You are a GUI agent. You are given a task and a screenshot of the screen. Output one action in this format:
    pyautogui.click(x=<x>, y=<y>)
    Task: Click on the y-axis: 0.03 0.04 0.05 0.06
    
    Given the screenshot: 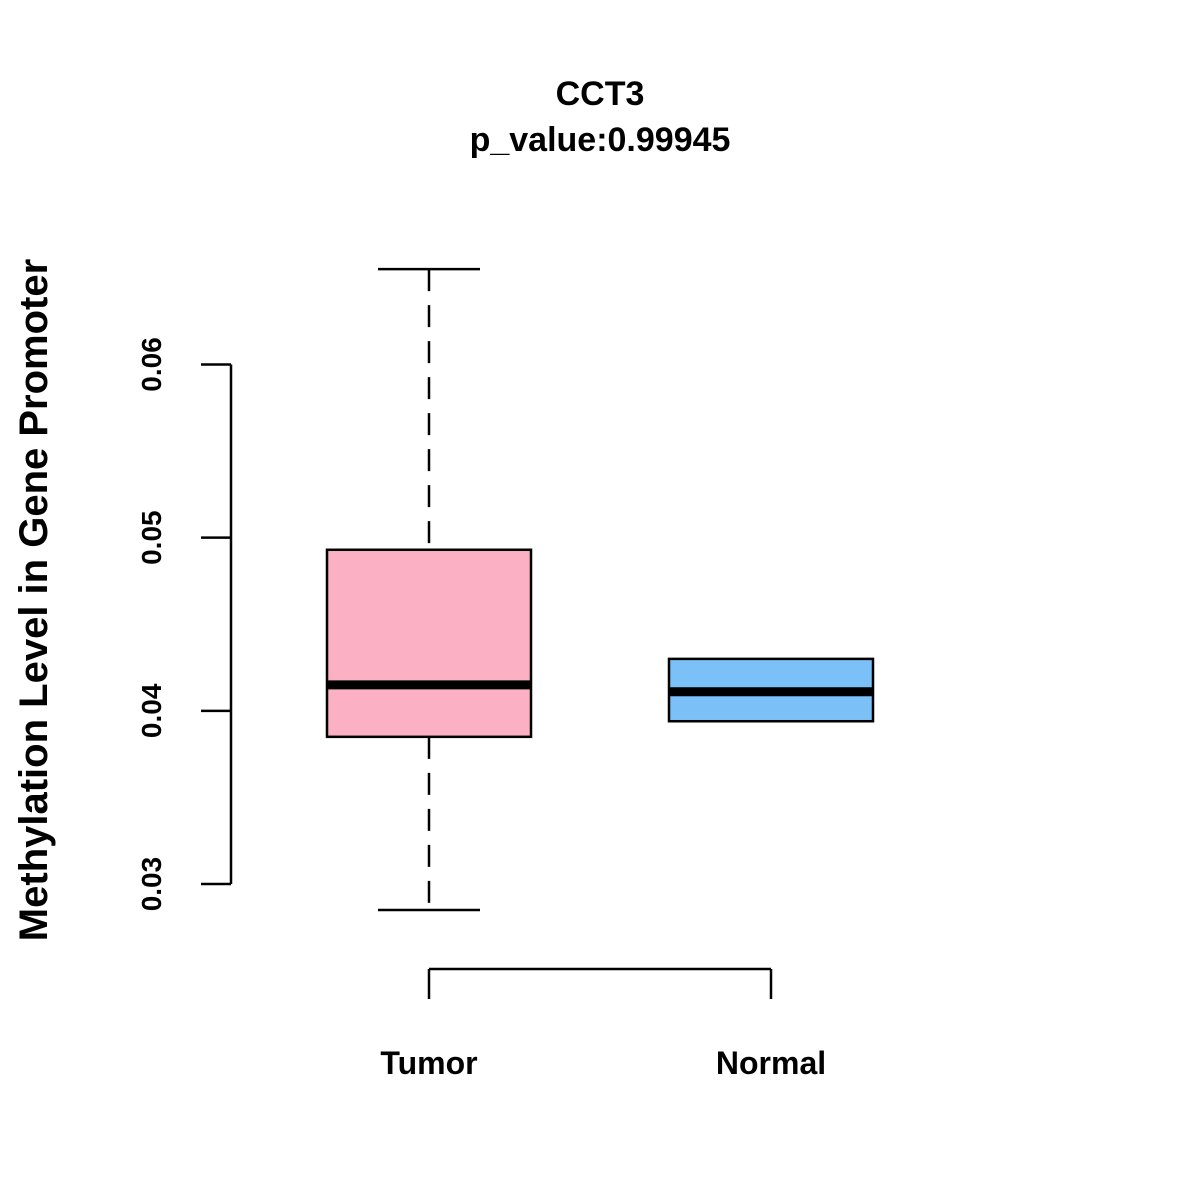 What is the action you would take?
    pyautogui.click(x=184, y=624)
    